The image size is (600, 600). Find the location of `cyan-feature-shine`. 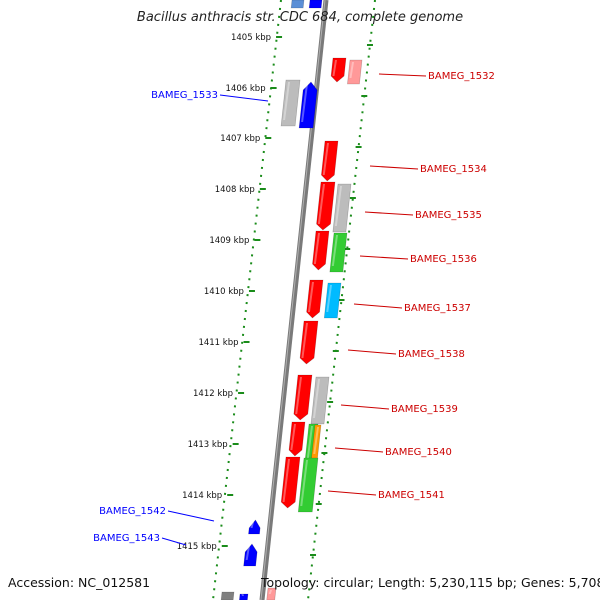

cyan-feature-shine is located at coordinates (329, 298).